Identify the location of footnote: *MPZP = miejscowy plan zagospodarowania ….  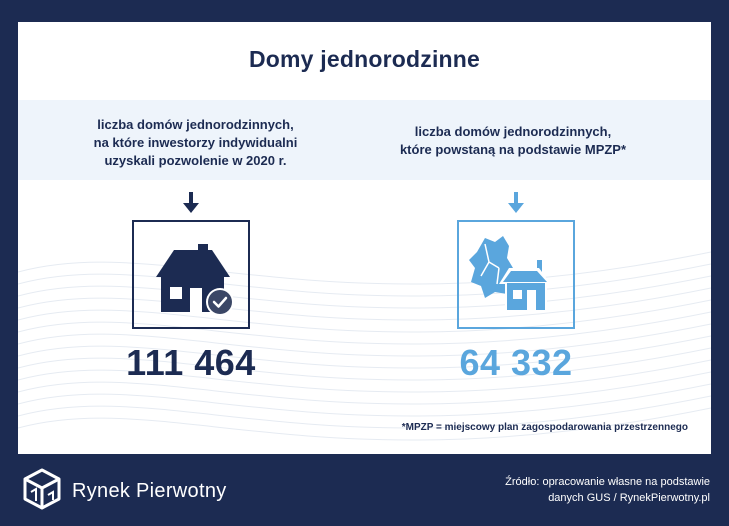
(544, 427).